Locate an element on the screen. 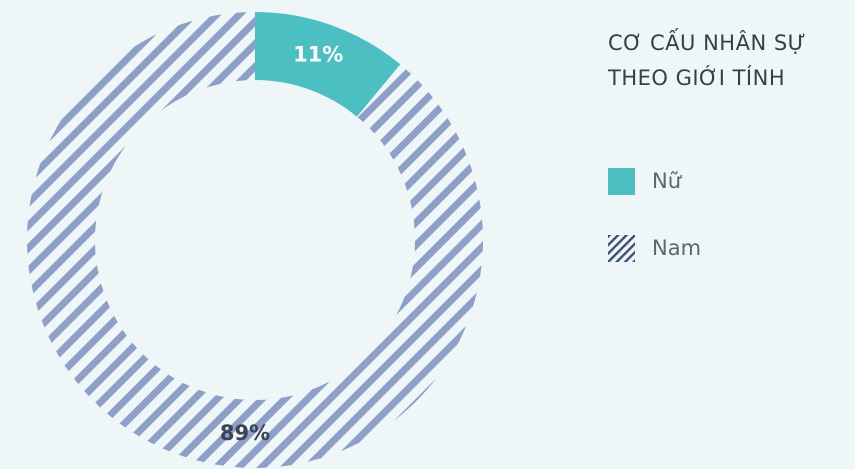 The width and height of the screenshot is (855, 469). slice-label-nu: 11% is located at coordinates (318, 54).